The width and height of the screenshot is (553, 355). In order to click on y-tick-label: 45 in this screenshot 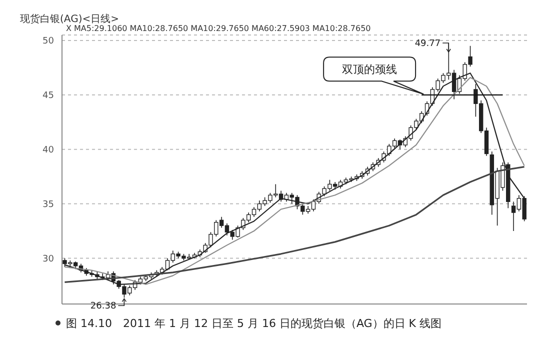, I will do `click(48, 96)`.